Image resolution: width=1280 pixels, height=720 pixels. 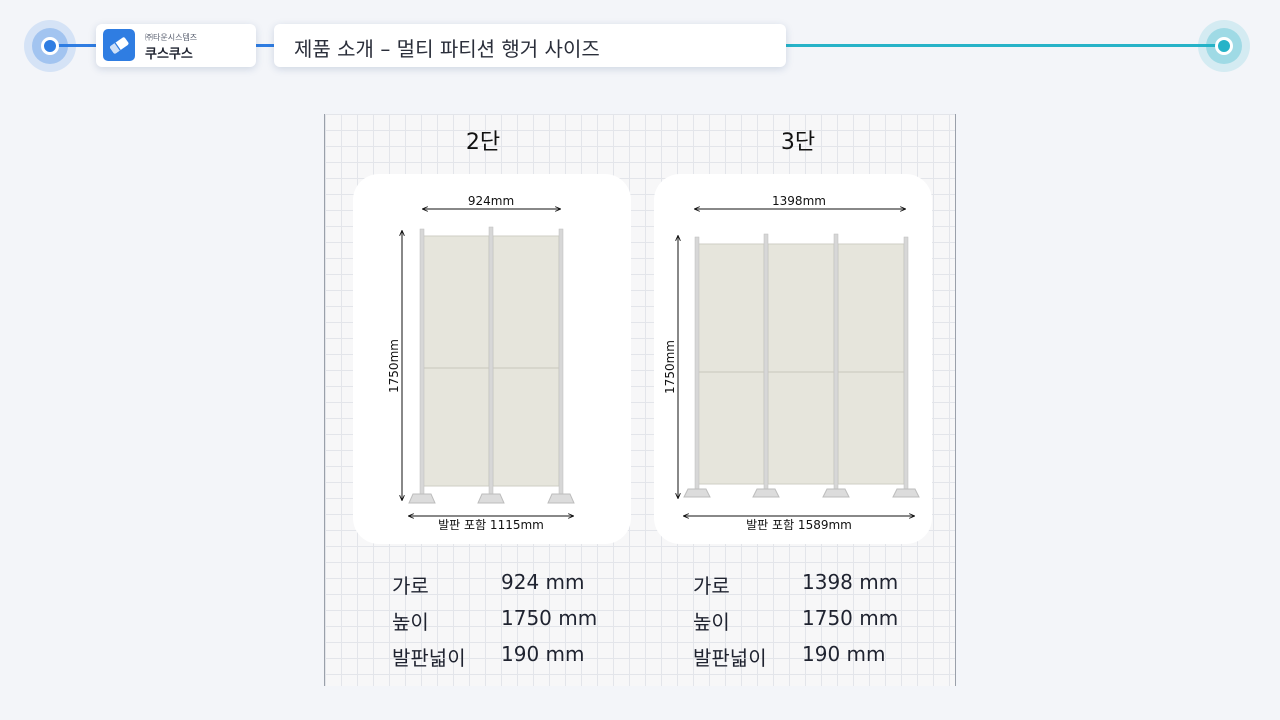 What do you see at coordinates (483, 142) in the screenshot?
I see `product-title-2tier: 2단` at bounding box center [483, 142].